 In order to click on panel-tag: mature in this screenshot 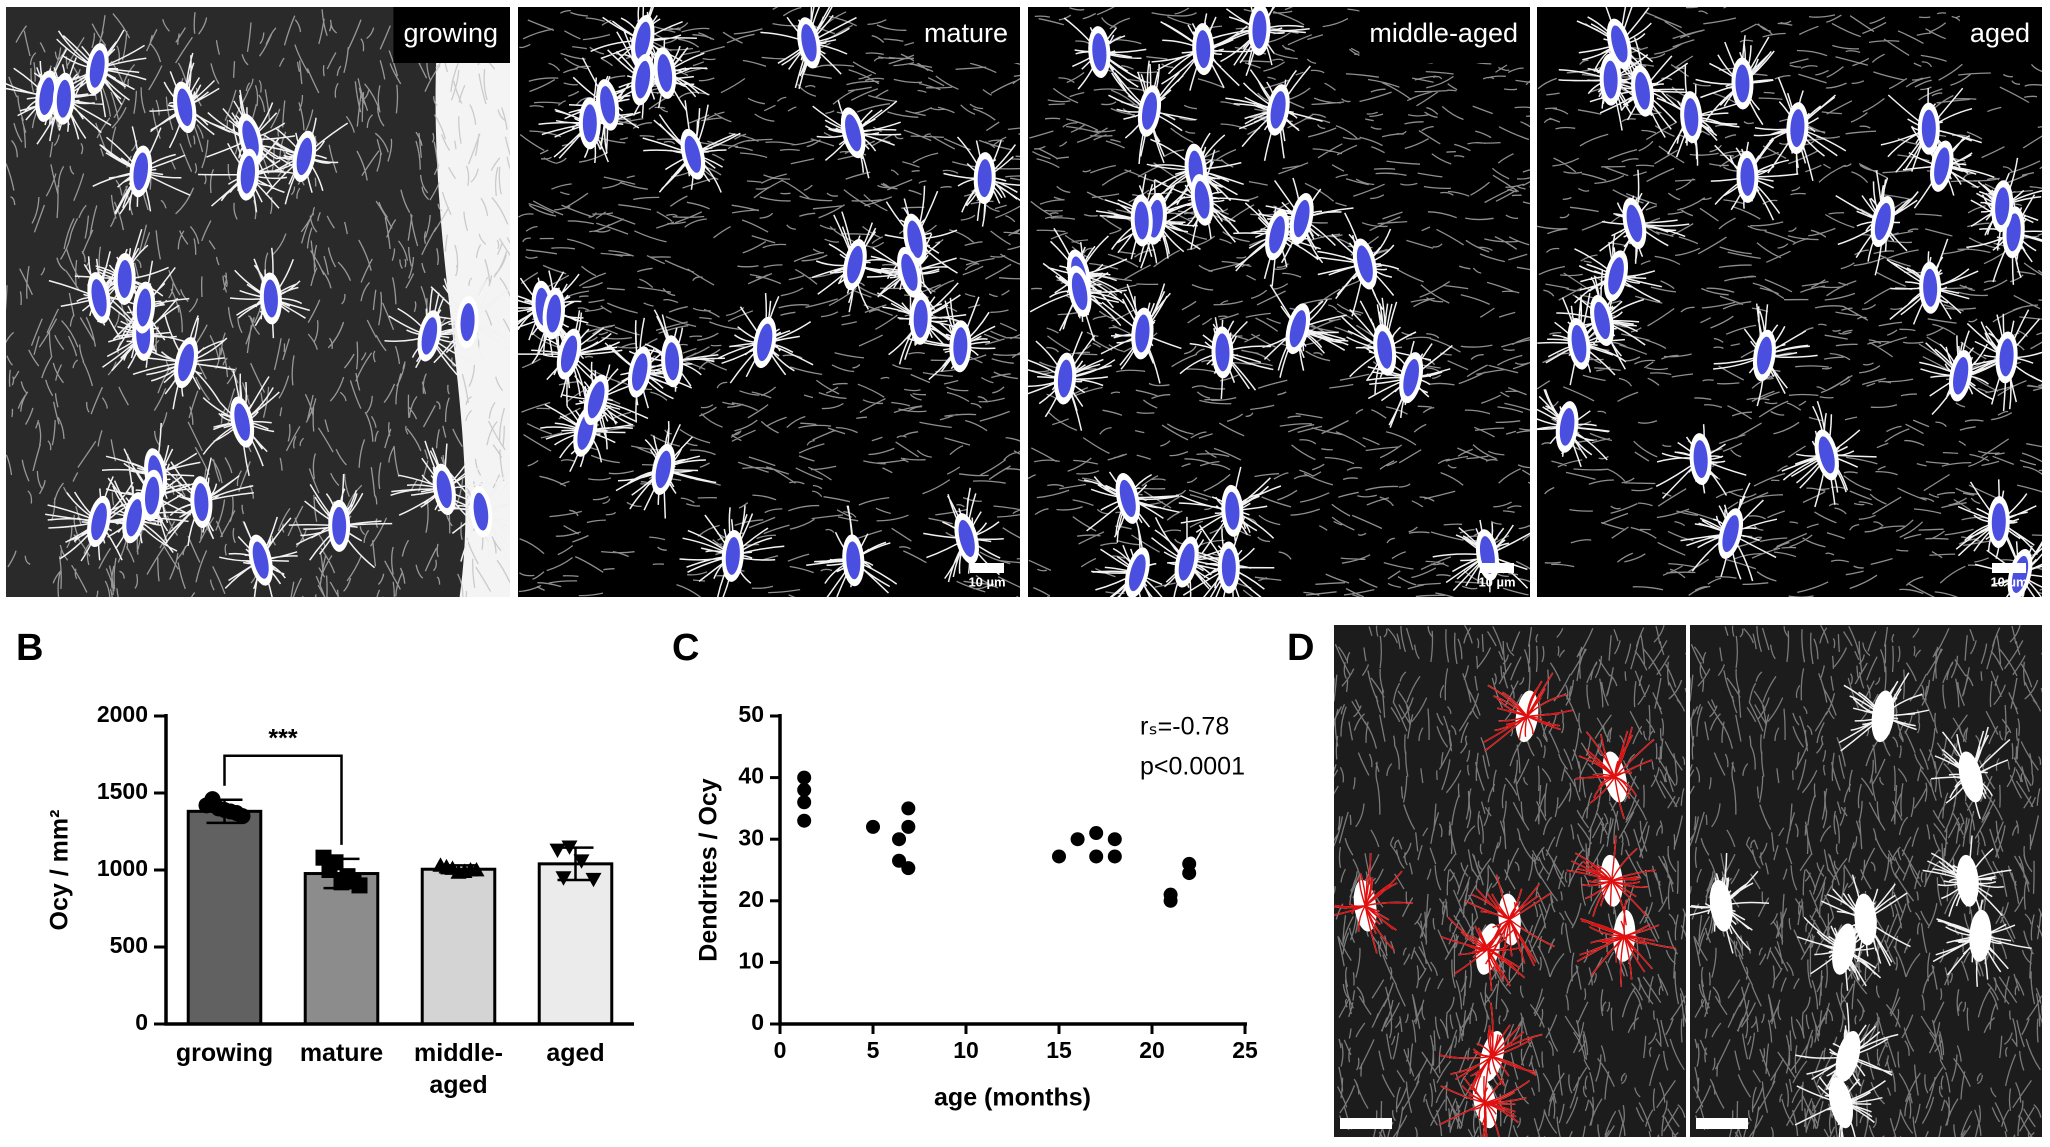, I will do `click(966, 33)`.